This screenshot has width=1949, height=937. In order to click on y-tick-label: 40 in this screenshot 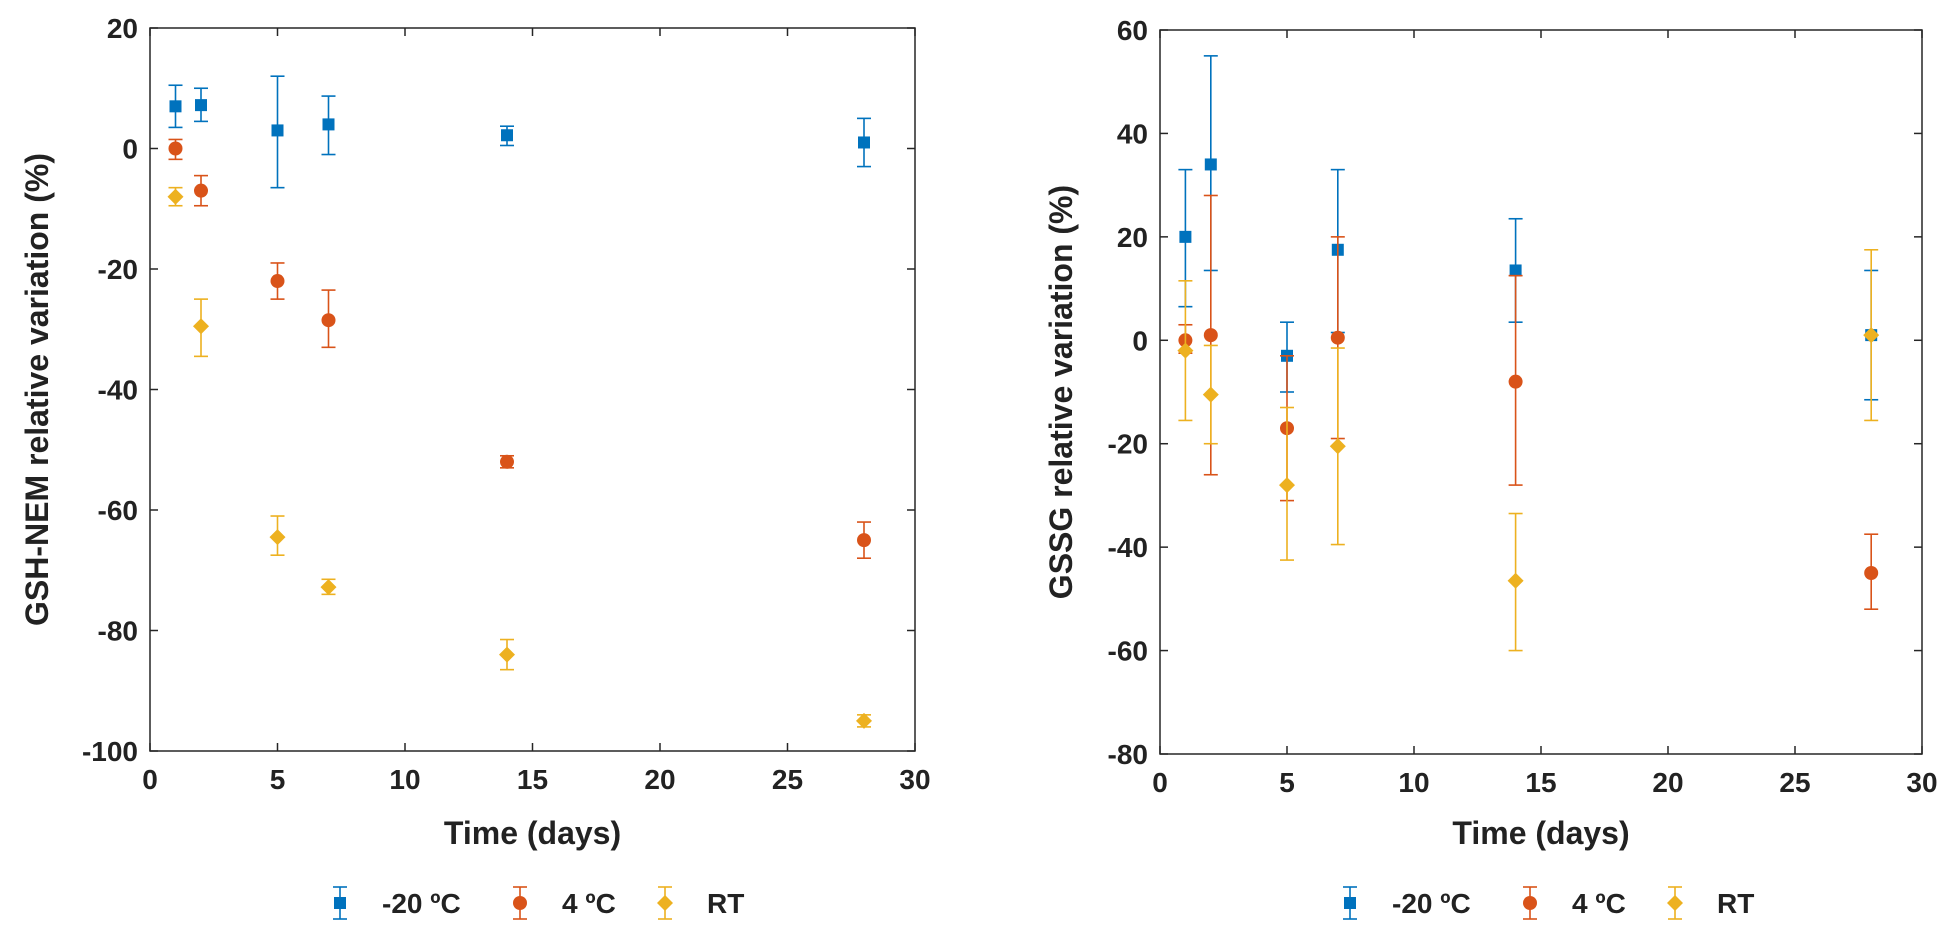, I will do `click(1132, 133)`.